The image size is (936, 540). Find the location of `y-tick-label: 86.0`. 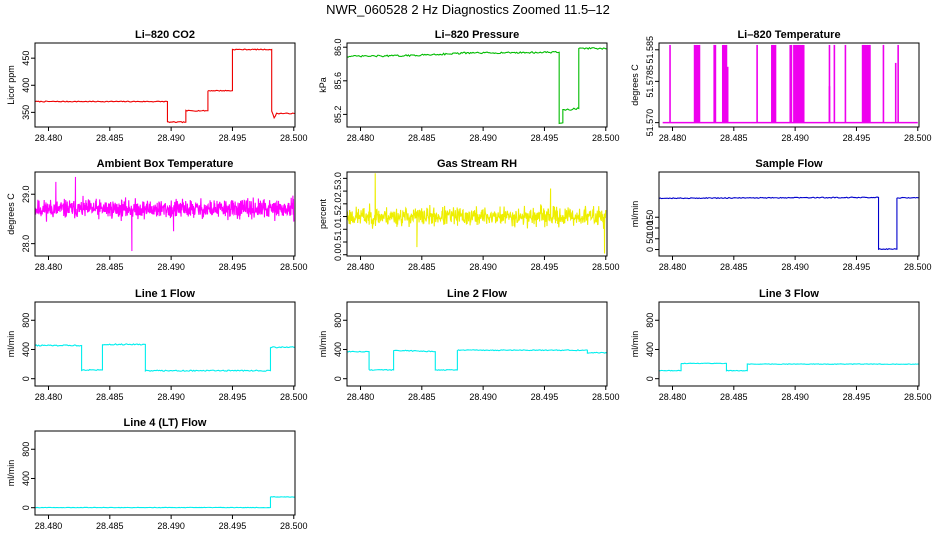

y-tick-label: 86.0 is located at coordinates (338, 47).